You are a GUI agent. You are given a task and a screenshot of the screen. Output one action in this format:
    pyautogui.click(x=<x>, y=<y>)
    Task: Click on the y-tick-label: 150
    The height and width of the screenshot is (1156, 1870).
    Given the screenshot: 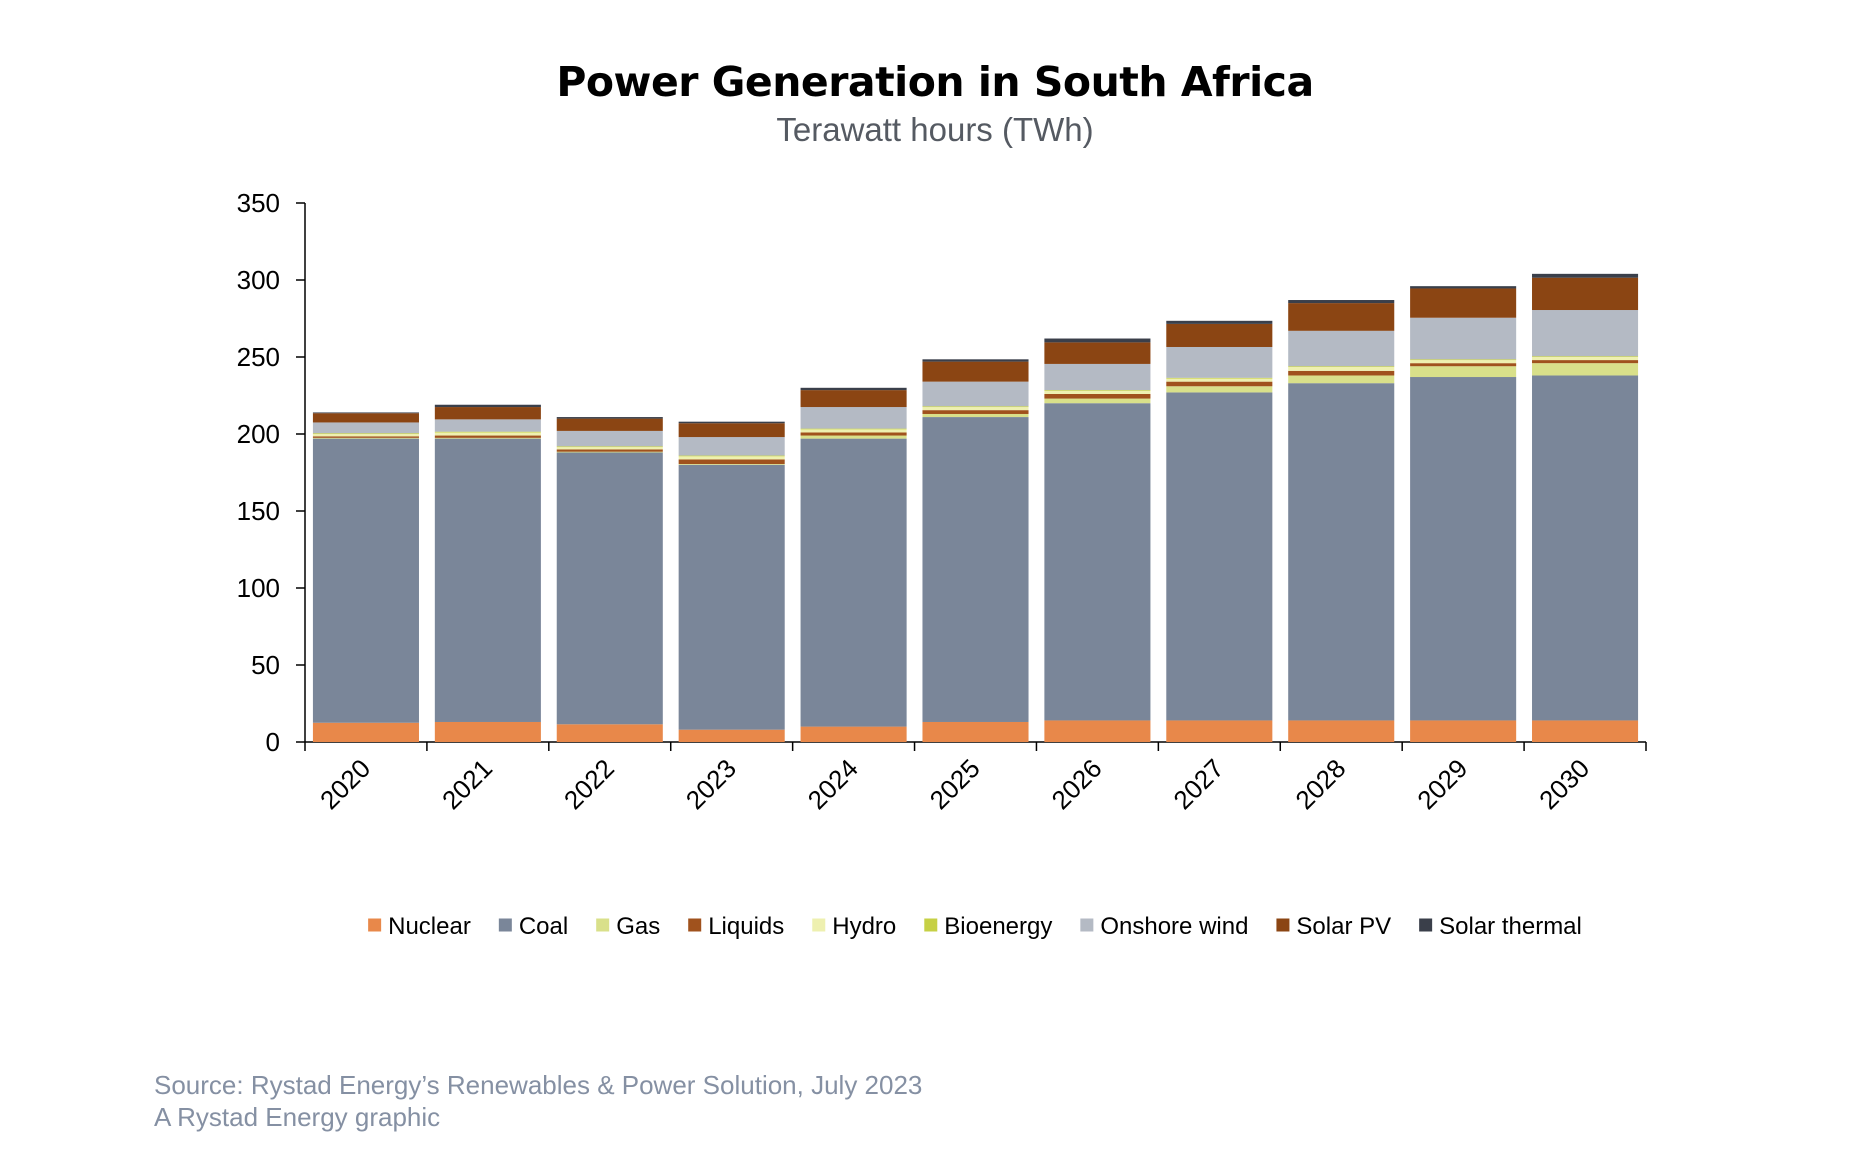 What is the action you would take?
    pyautogui.click(x=258, y=511)
    